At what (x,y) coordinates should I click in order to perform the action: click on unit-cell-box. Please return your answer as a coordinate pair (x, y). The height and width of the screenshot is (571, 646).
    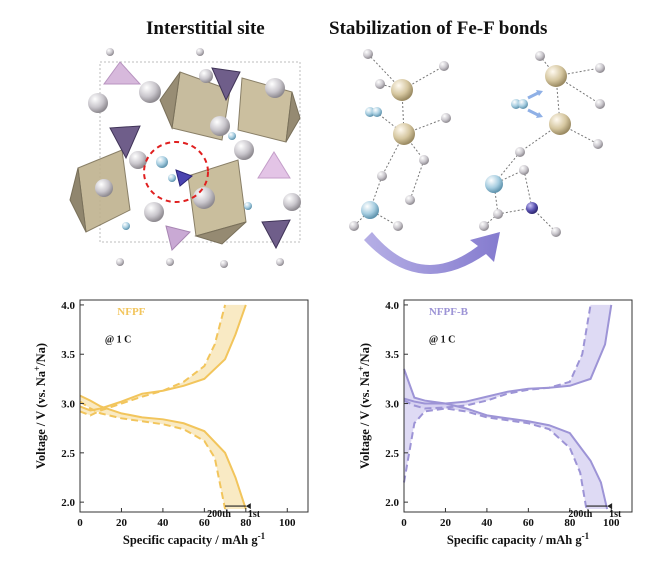
    Looking at the image, I should click on (200, 152).